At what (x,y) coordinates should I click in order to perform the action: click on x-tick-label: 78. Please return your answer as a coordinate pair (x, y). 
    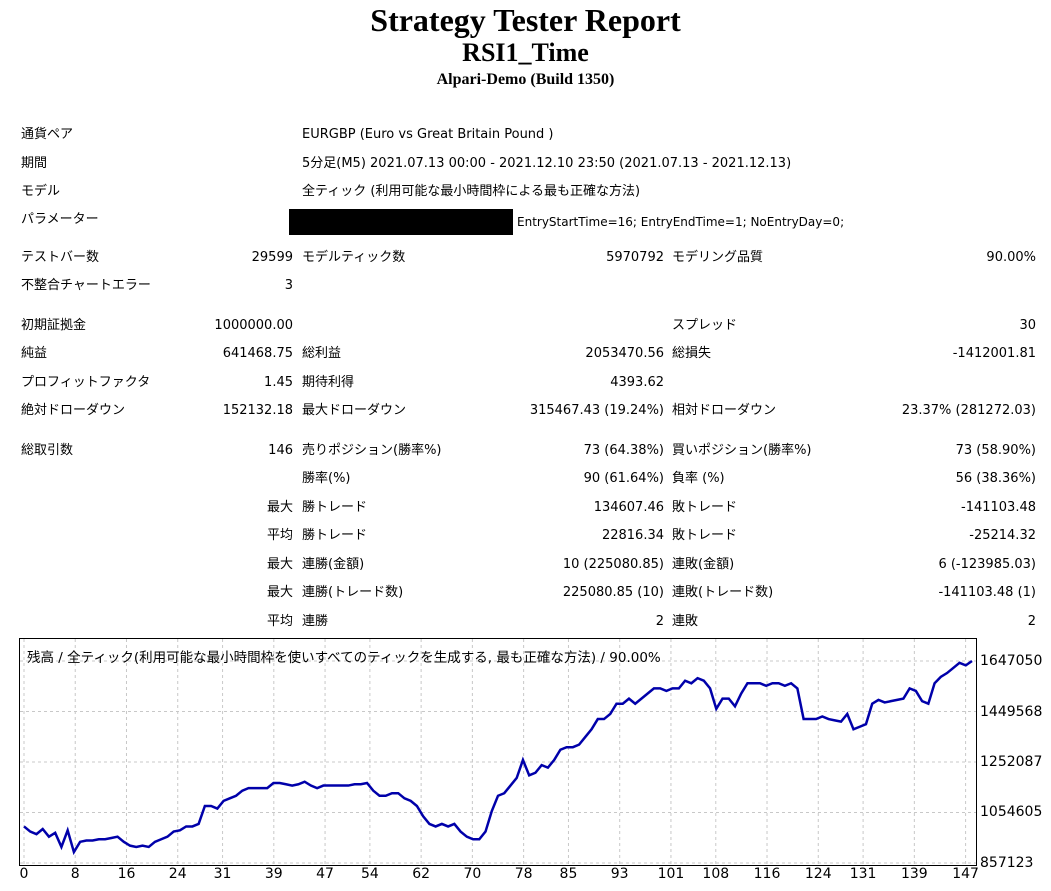
    Looking at the image, I should click on (523, 874).